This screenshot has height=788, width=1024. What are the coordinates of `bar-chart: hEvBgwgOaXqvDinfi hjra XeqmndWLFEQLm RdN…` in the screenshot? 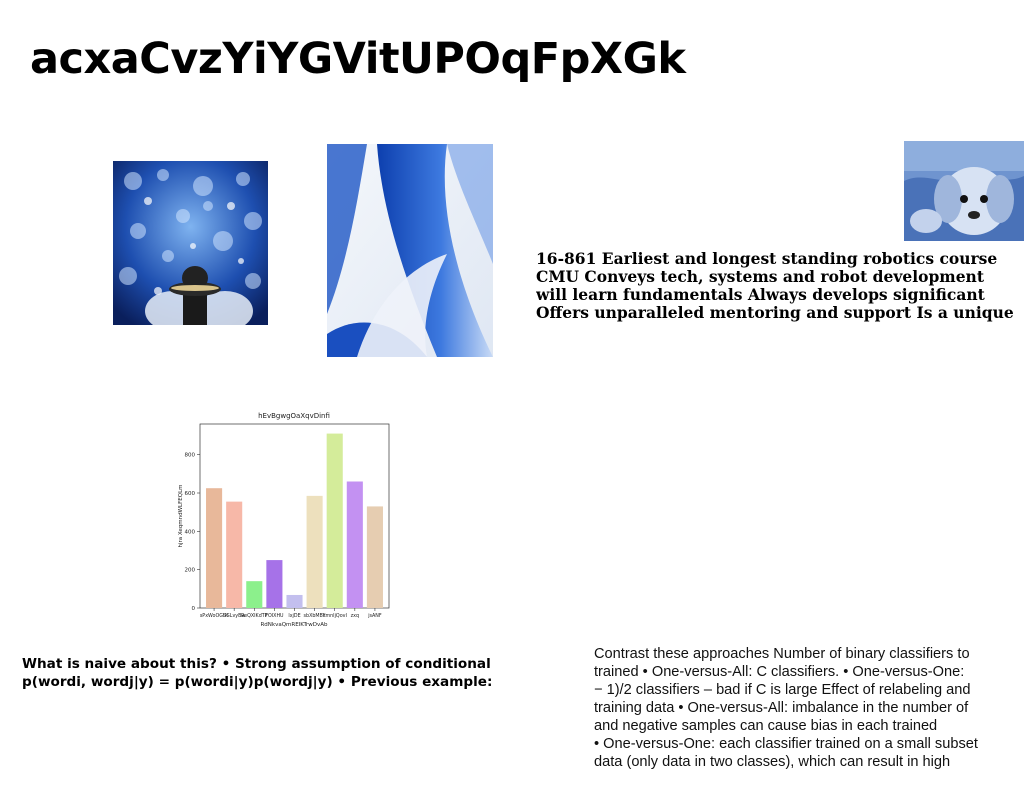 It's located at (283, 521).